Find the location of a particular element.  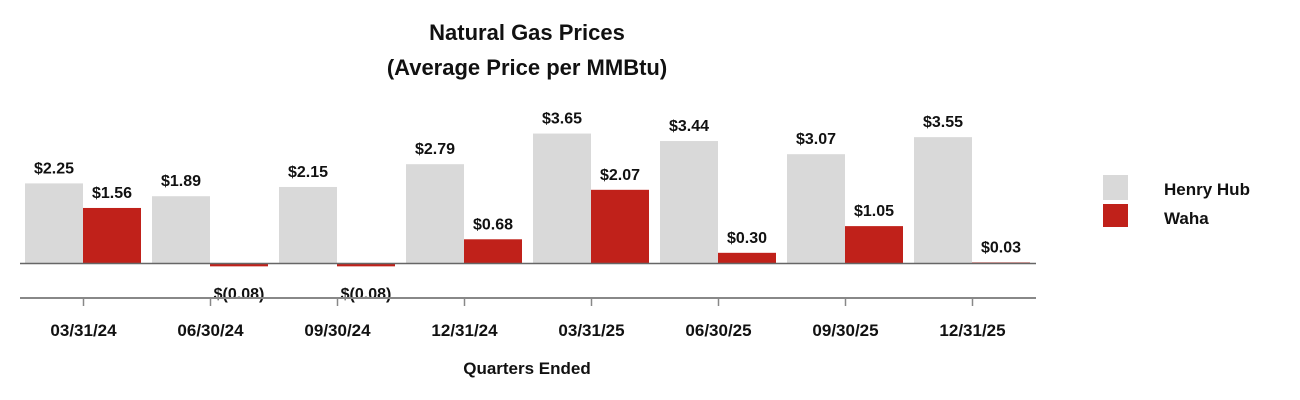

legend: Henry Hub Waha is located at coordinates (1176, 201).